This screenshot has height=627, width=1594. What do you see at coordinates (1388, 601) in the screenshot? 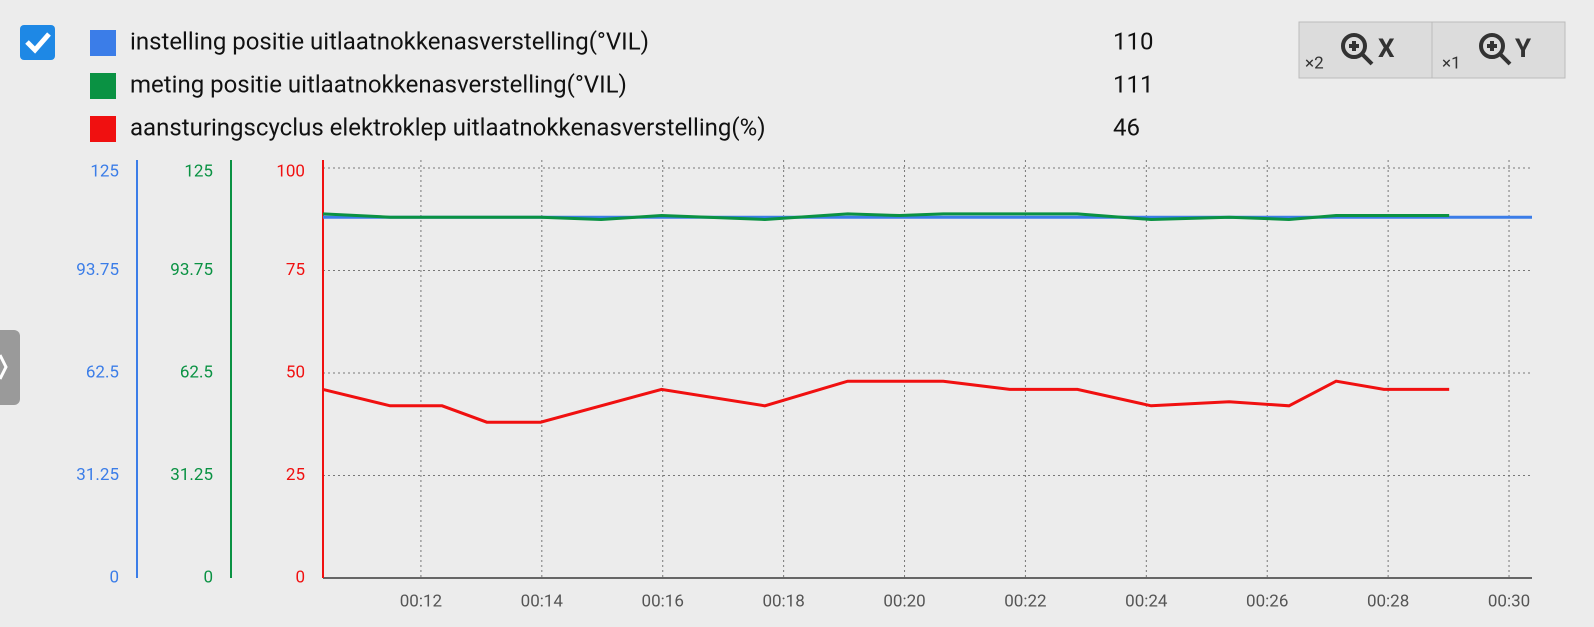
I see `x-tick-label: 00:28` at bounding box center [1388, 601].